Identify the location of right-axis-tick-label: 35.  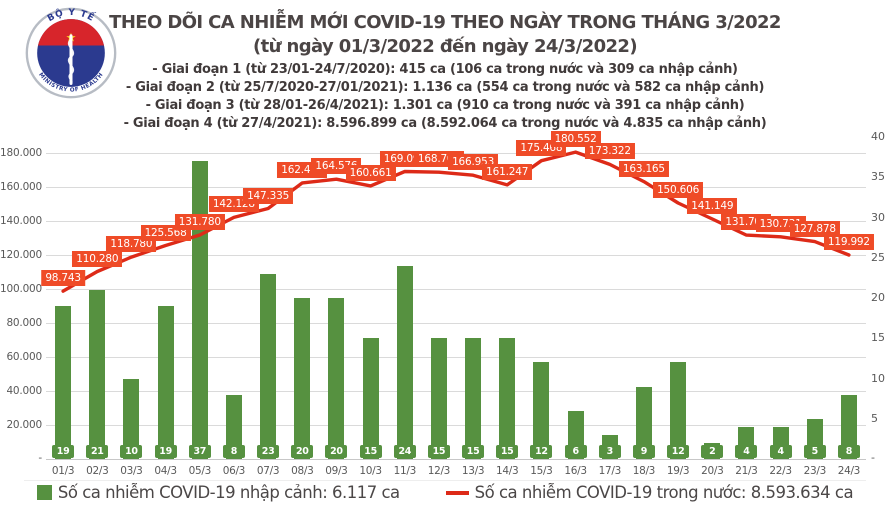
(878, 177).